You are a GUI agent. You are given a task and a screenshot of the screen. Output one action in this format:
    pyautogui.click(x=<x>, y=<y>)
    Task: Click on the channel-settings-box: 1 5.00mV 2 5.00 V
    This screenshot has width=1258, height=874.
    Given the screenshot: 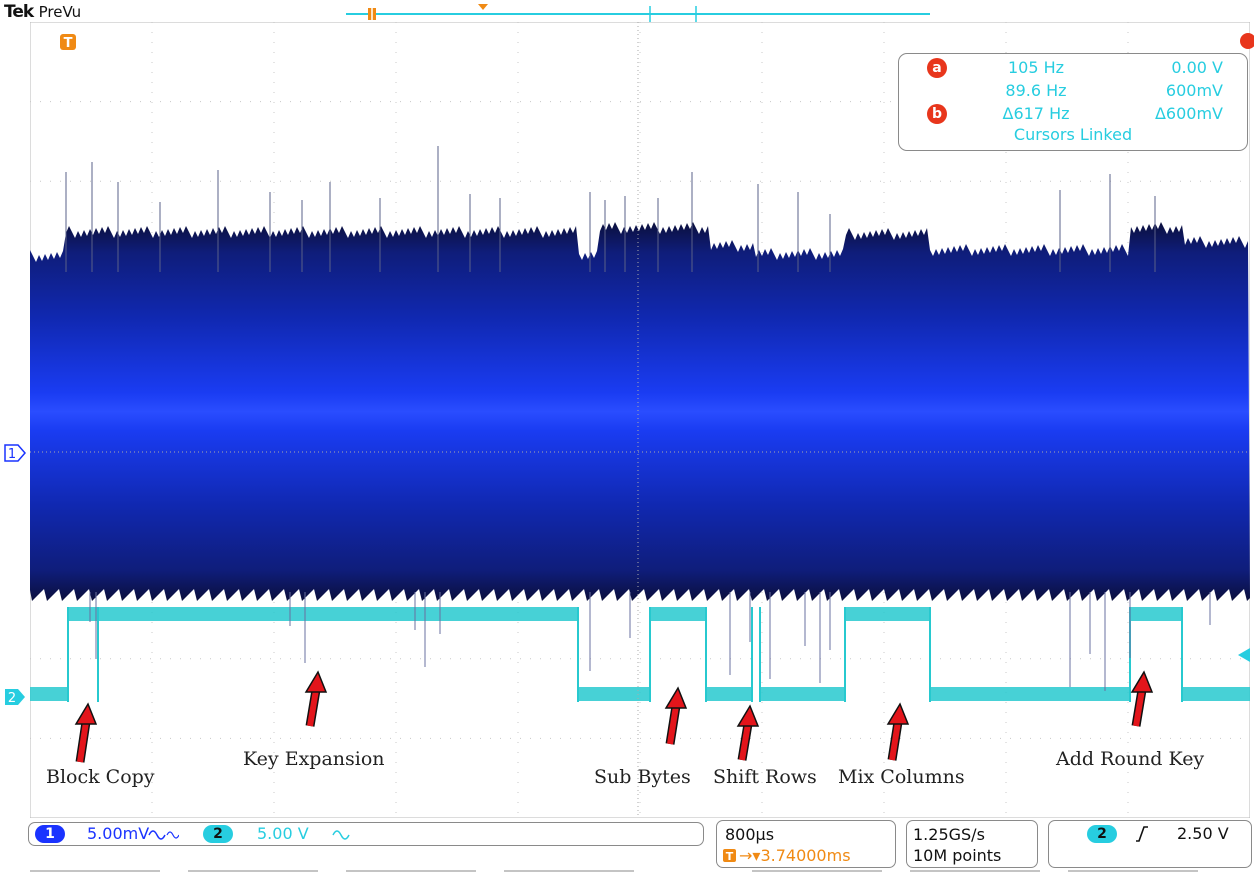 What is the action you would take?
    pyautogui.click(x=366, y=834)
    